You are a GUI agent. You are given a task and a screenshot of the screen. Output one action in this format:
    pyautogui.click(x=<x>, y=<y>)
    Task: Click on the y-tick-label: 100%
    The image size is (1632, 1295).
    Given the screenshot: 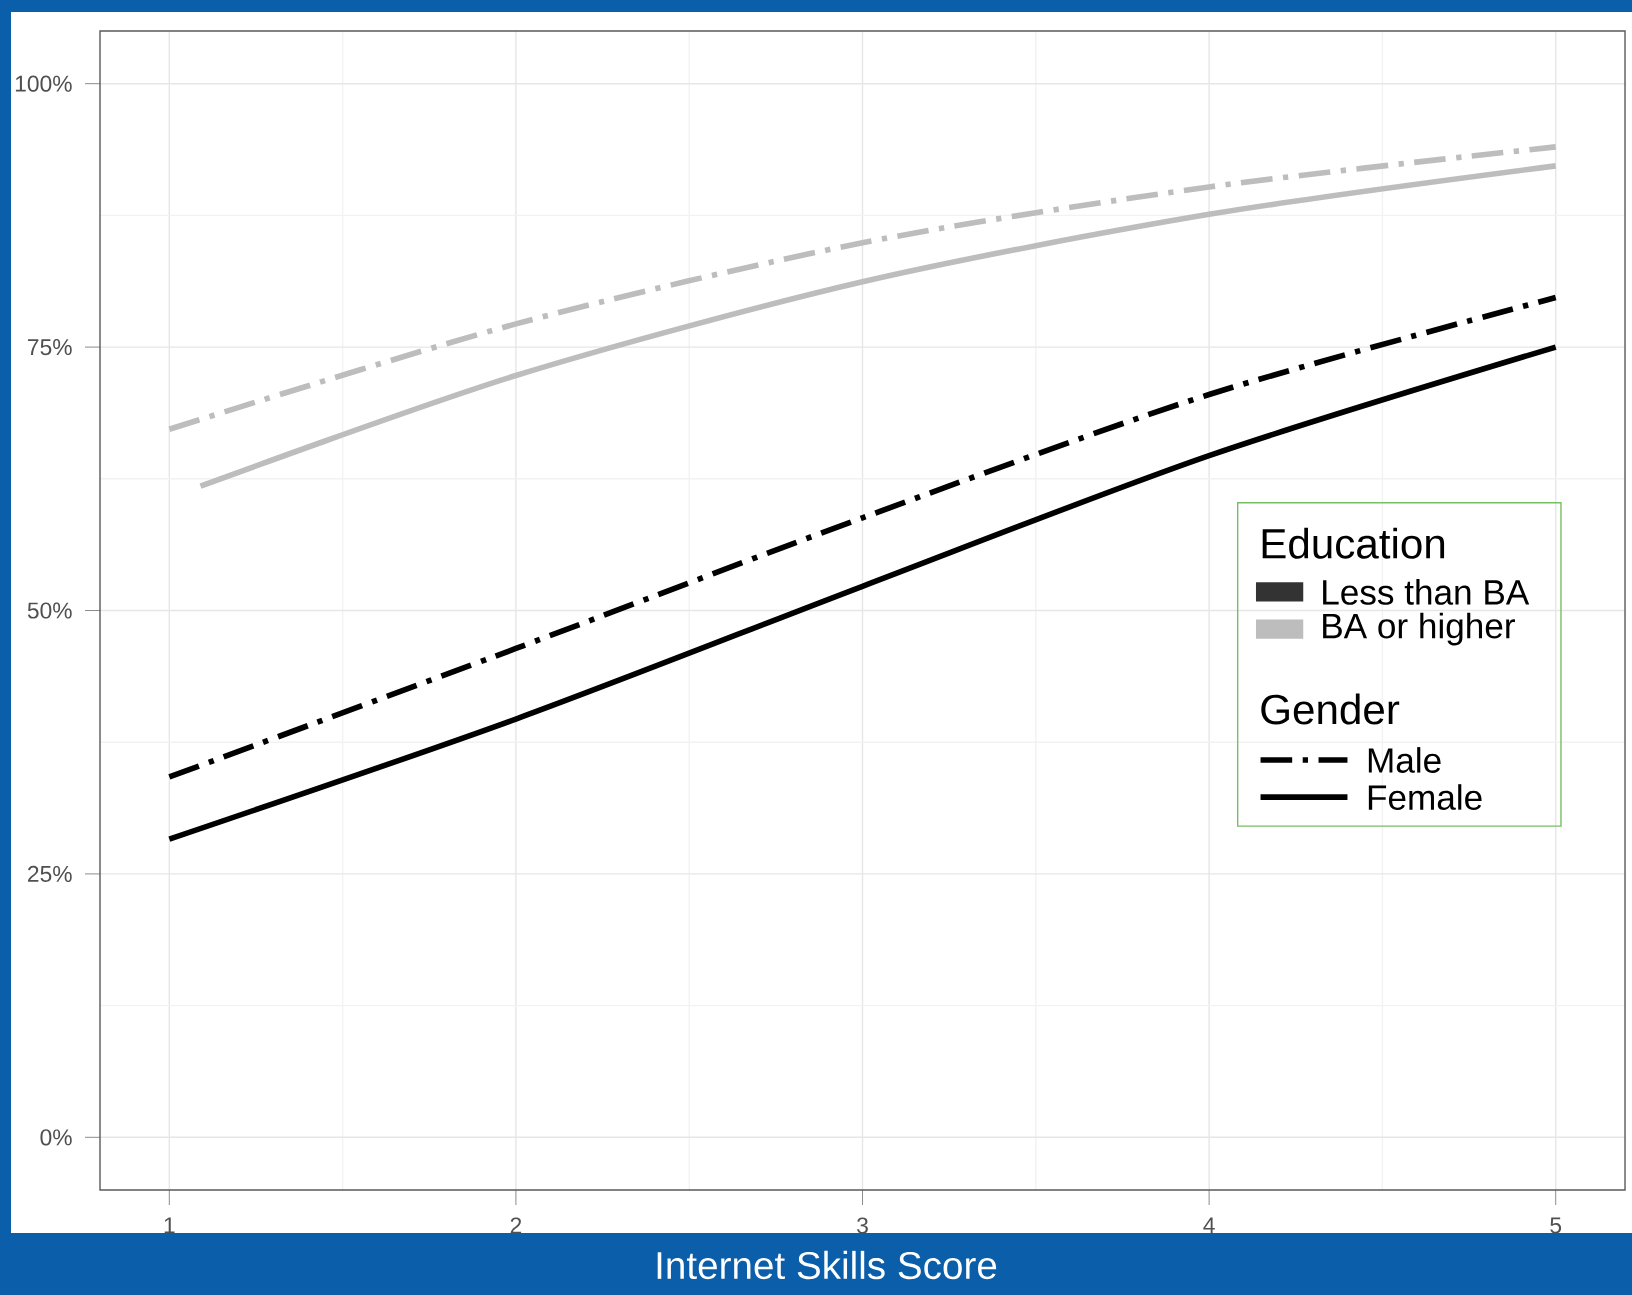 What is the action you would take?
    pyautogui.click(x=43, y=83)
    